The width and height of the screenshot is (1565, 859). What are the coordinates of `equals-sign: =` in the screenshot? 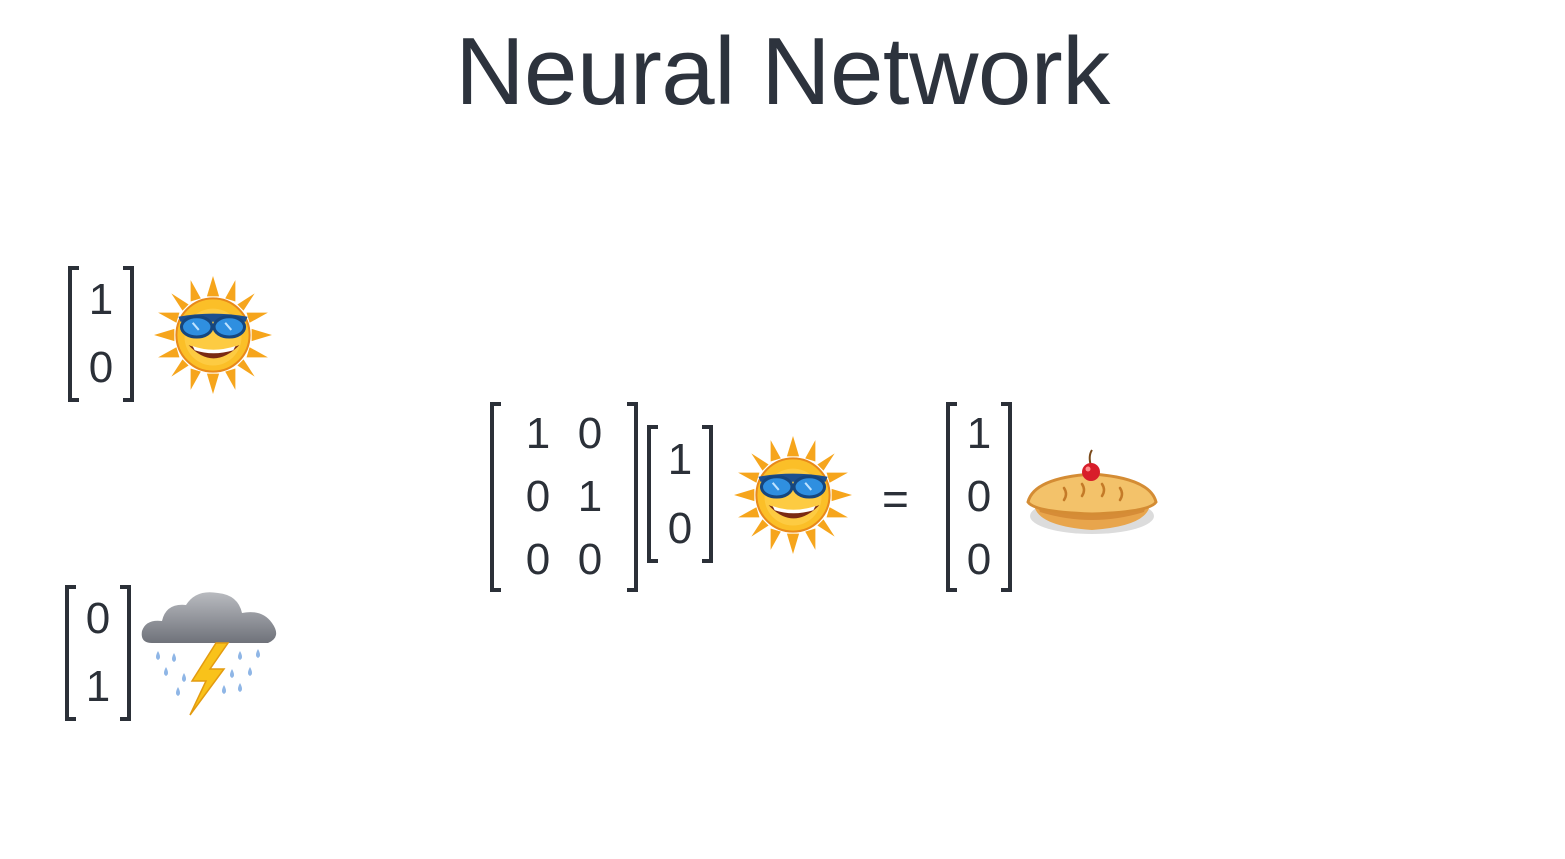 It's located at (895, 499).